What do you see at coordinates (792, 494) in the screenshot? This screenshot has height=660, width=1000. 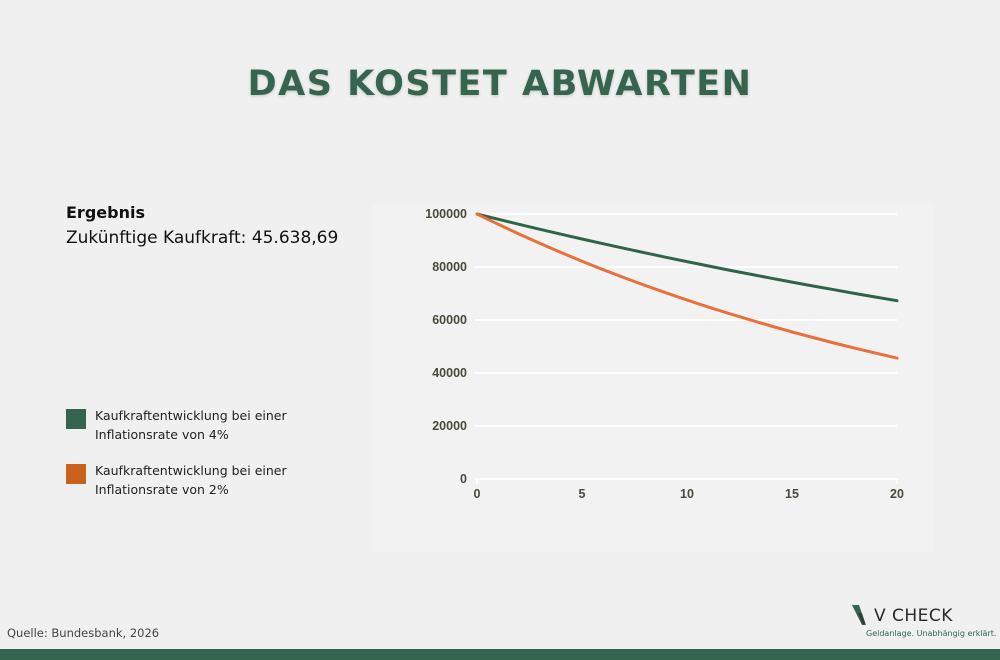 I see `x-tick-label: 15` at bounding box center [792, 494].